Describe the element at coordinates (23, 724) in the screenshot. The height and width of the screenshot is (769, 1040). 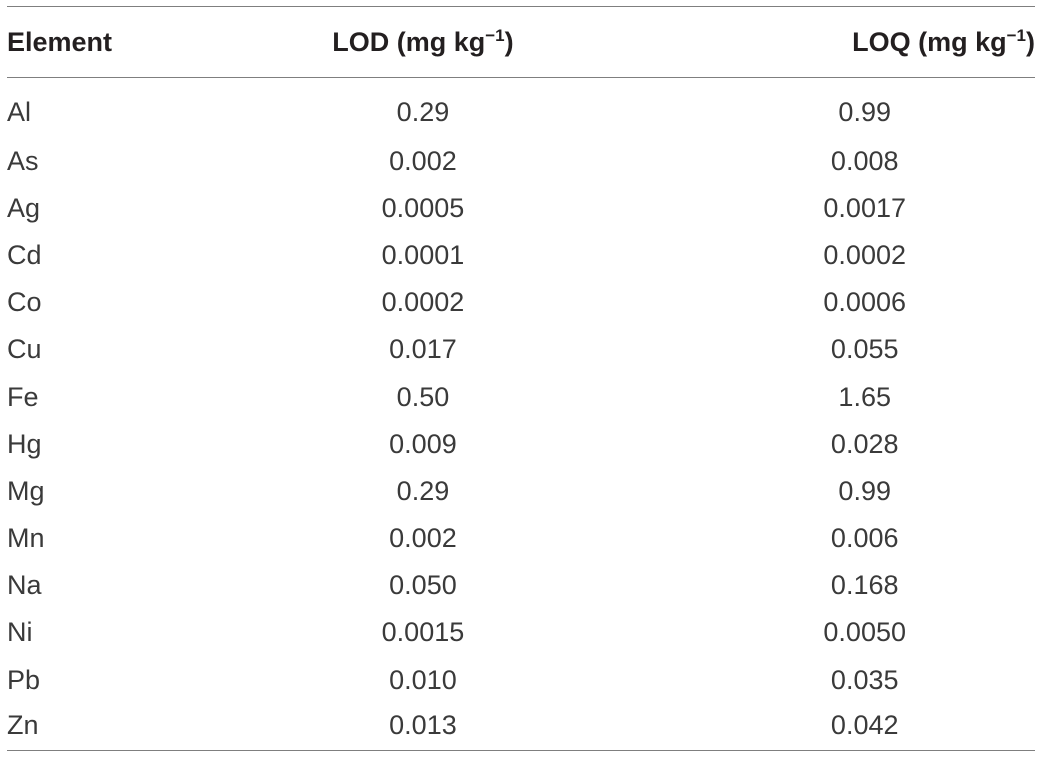
I see `cell-element: Zn` at that location.